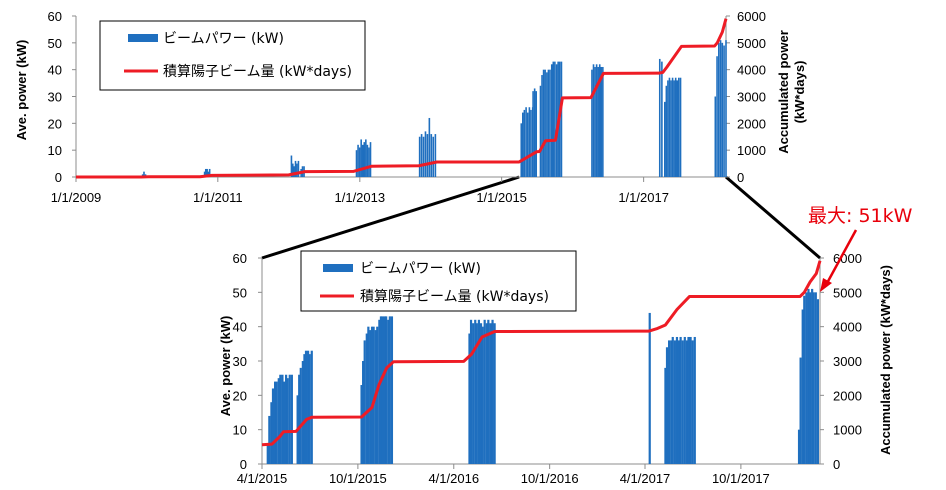  Describe the element at coordinates (225, 366) in the screenshot. I see `bottom-left-axis-title: Ave. power (kW)` at that location.